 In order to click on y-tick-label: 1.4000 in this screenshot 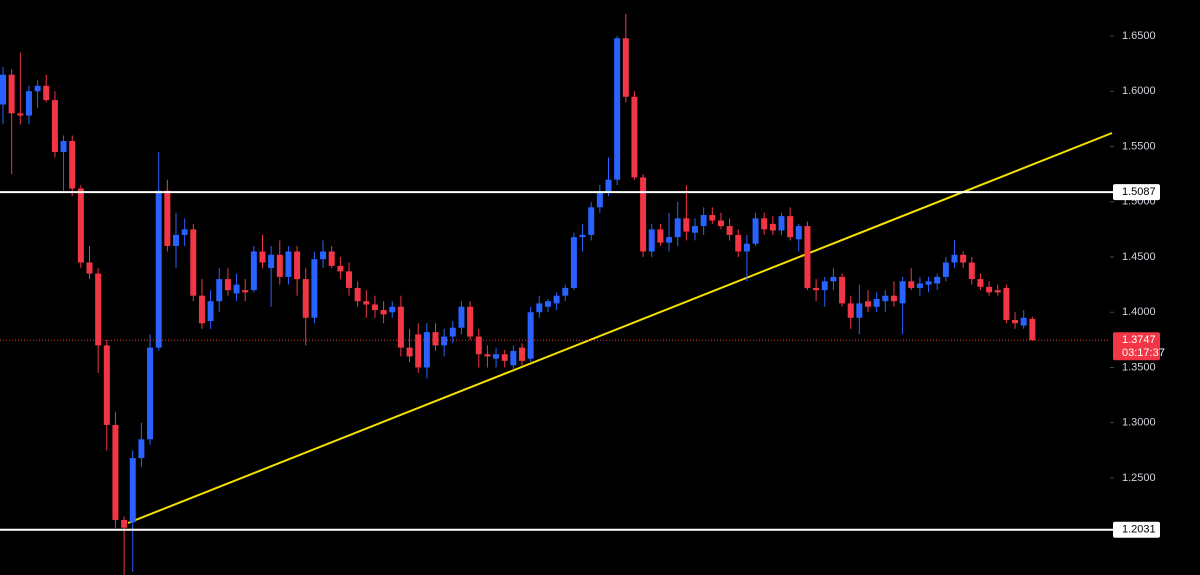, I will do `click(1139, 312)`.